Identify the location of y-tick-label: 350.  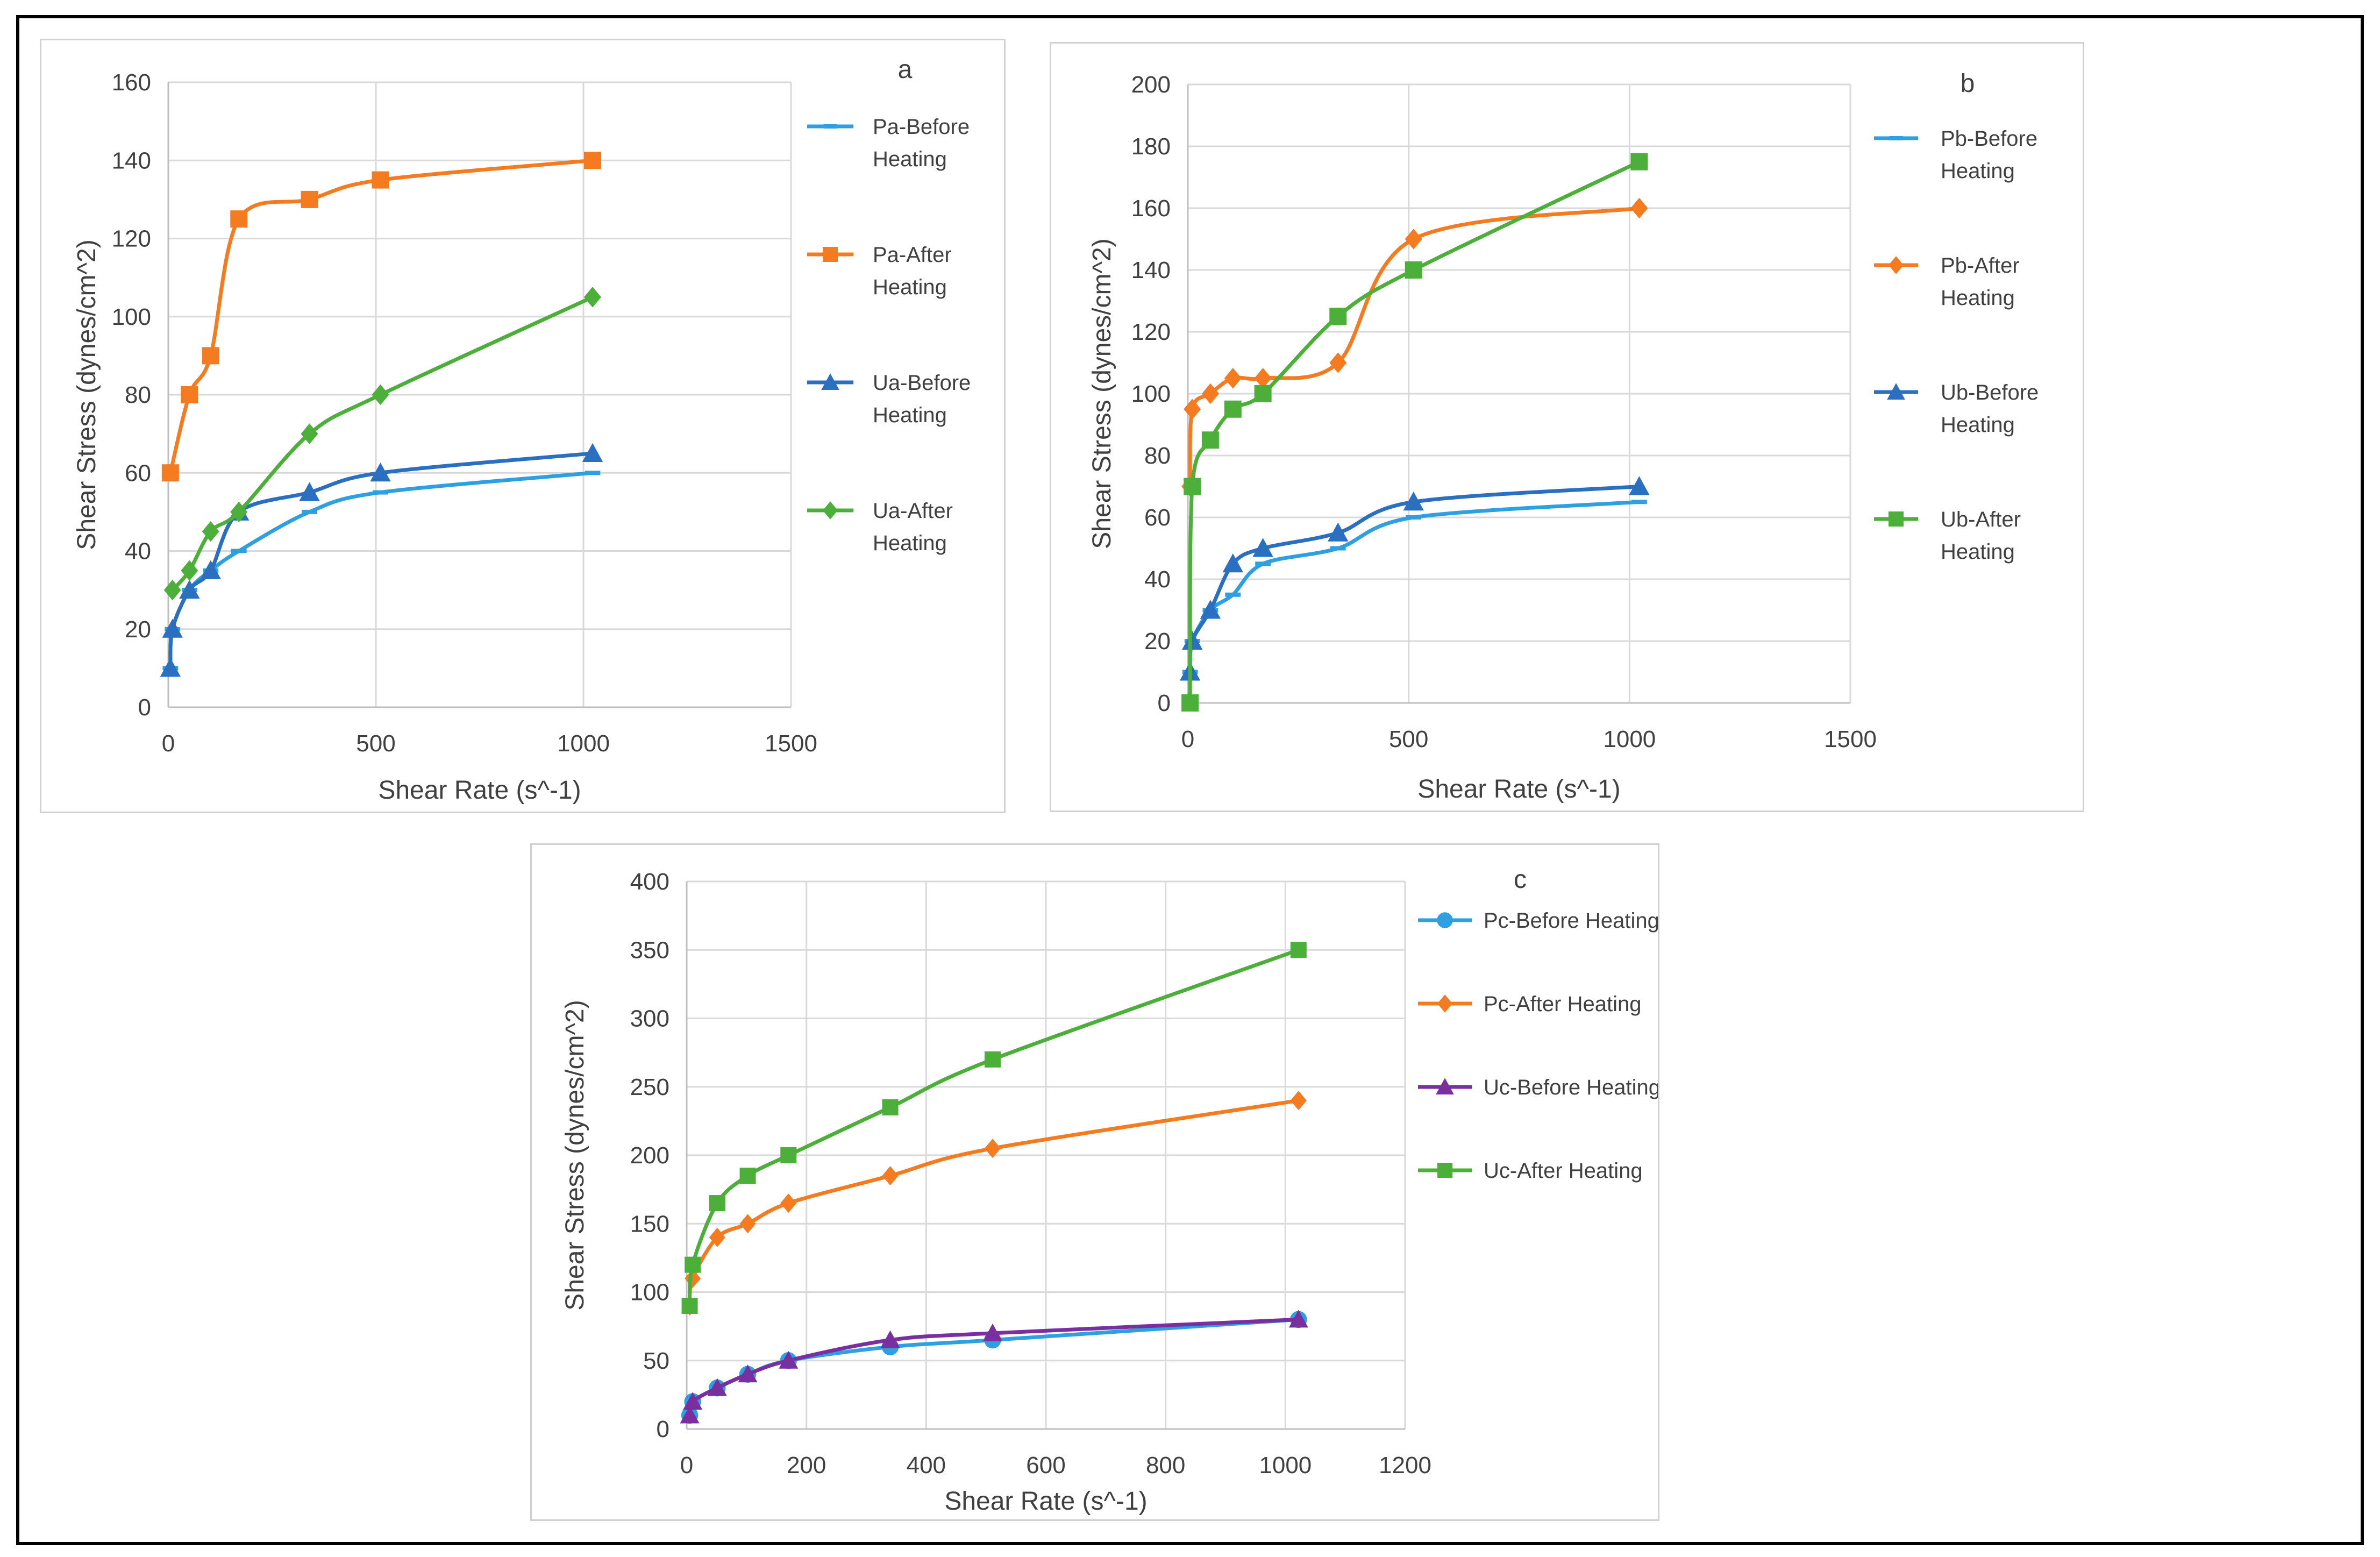
(649, 950).